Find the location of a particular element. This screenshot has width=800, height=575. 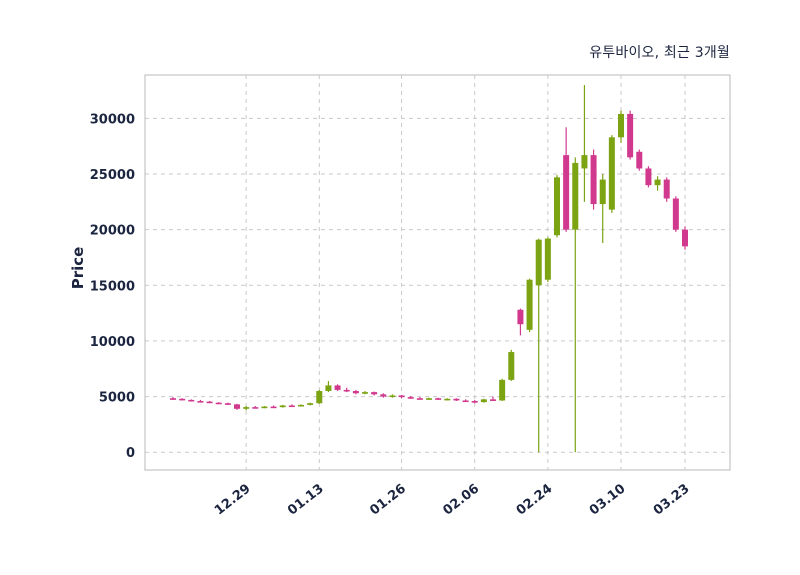

x-tick-label: 01.26 is located at coordinates (388, 499).